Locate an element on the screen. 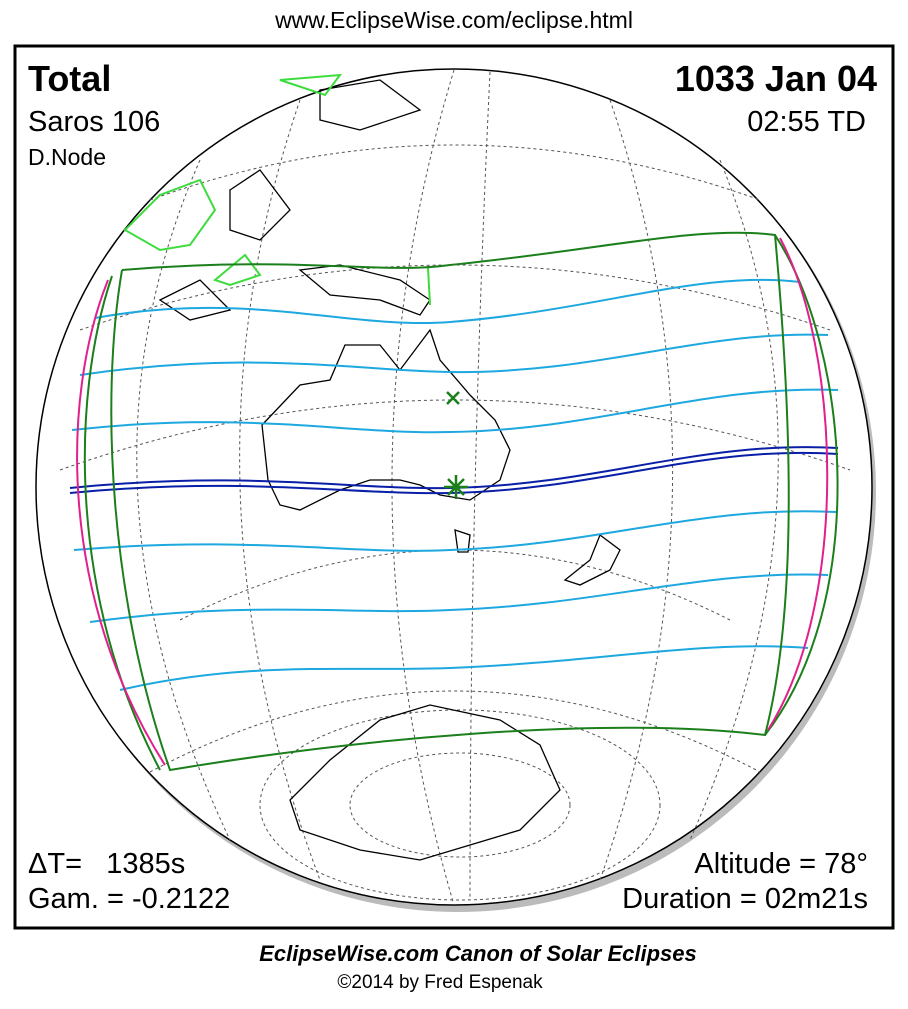 The height and width of the screenshot is (1009, 908). altitude: Altitude = 78° is located at coordinates (781, 864).